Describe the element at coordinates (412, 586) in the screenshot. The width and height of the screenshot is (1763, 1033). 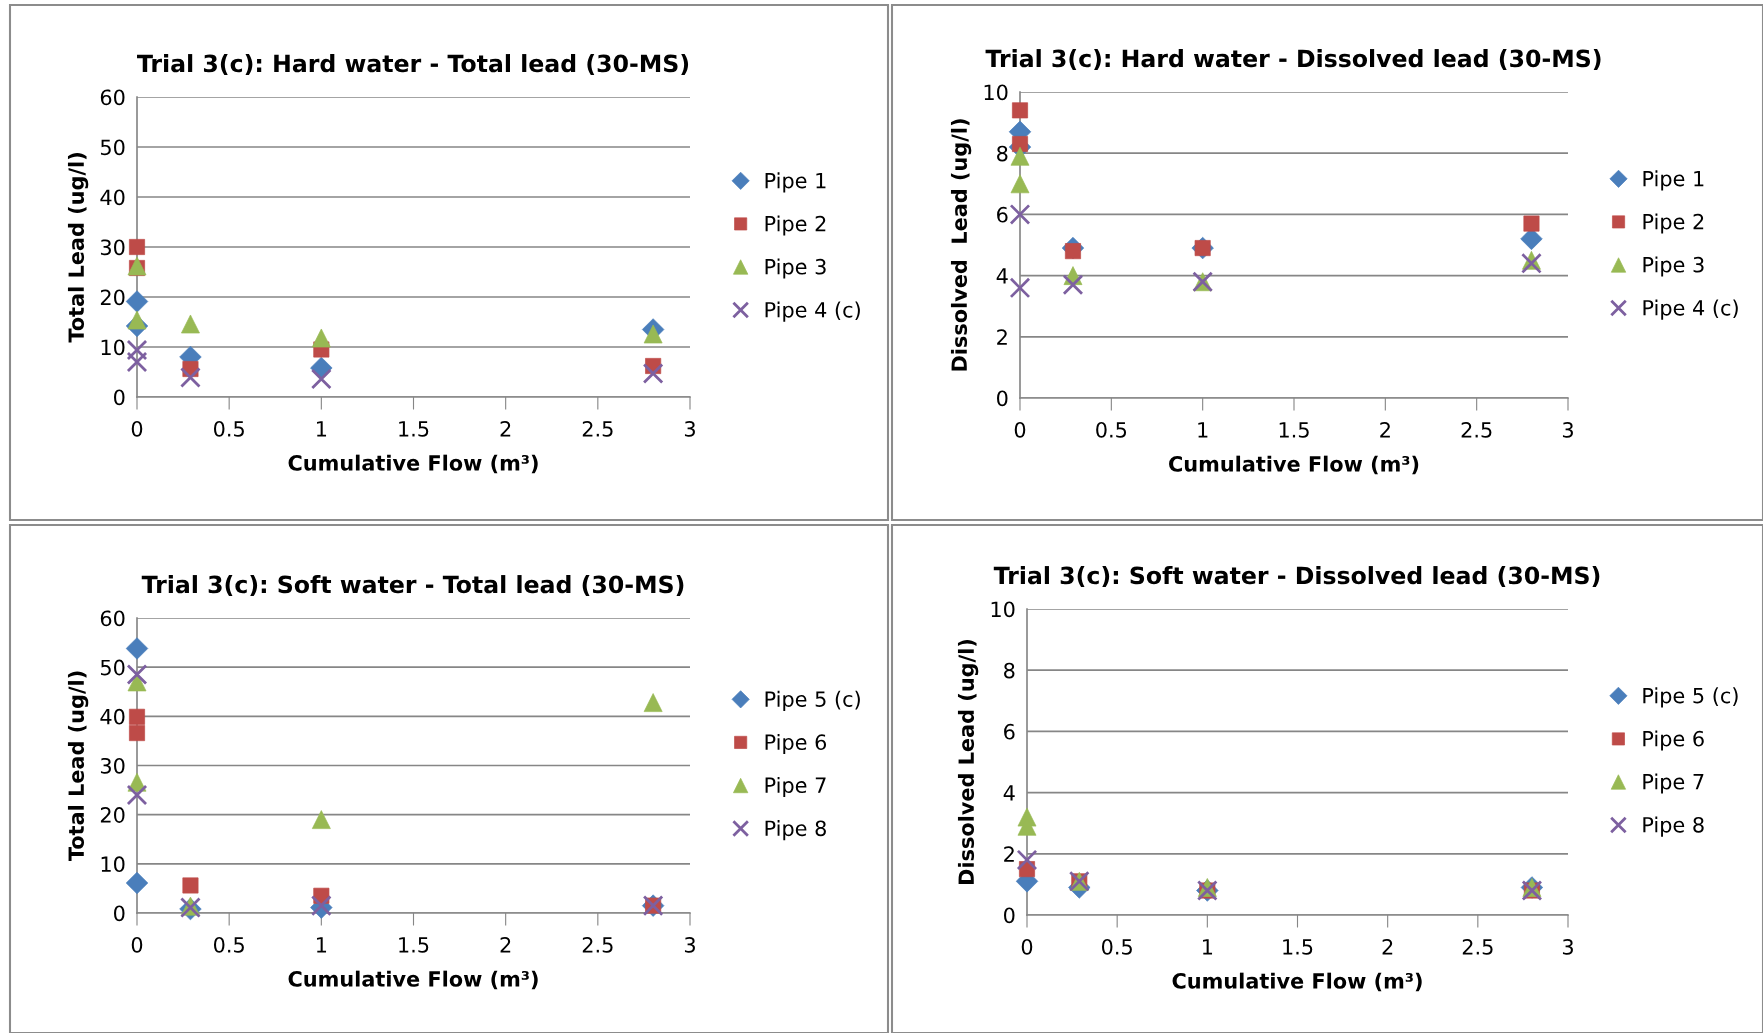
I see `chart-title: Trial 3(c): Soft water - Total lead (30-MS)` at that location.